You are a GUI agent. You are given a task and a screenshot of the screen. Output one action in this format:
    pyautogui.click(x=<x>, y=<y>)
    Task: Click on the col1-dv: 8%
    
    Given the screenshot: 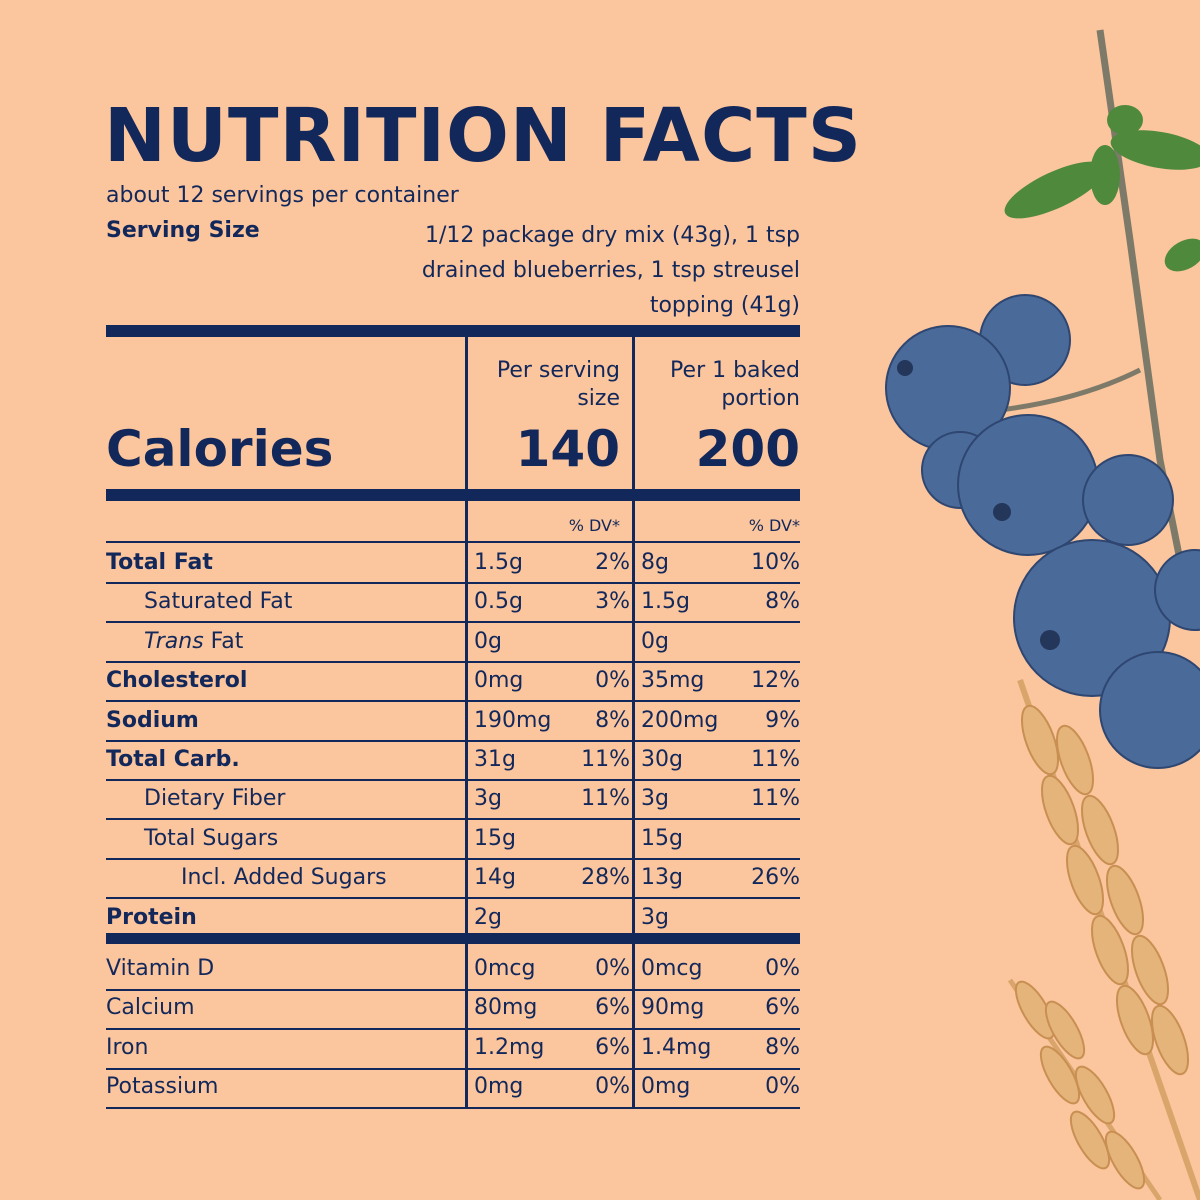 What is the action you would take?
    pyautogui.click(x=612, y=720)
    